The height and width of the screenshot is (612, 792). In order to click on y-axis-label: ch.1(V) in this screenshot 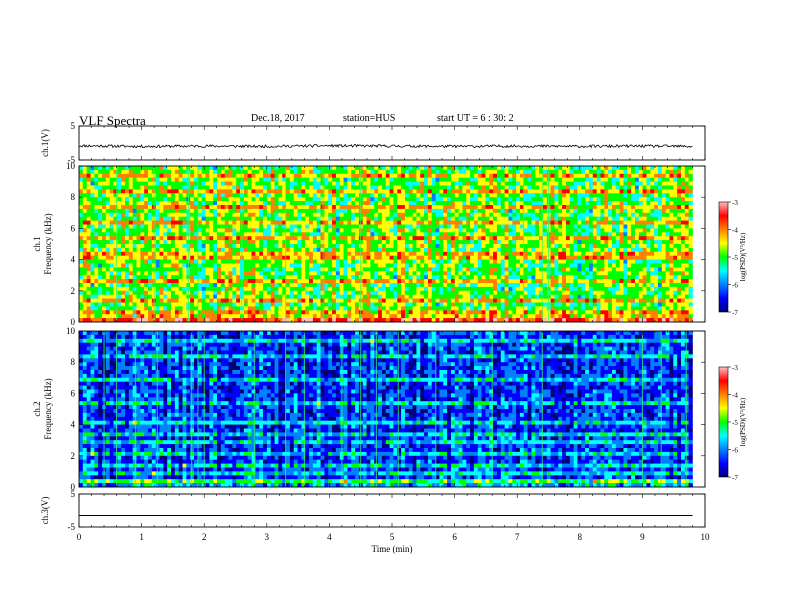, I will do `click(45, 143)`.